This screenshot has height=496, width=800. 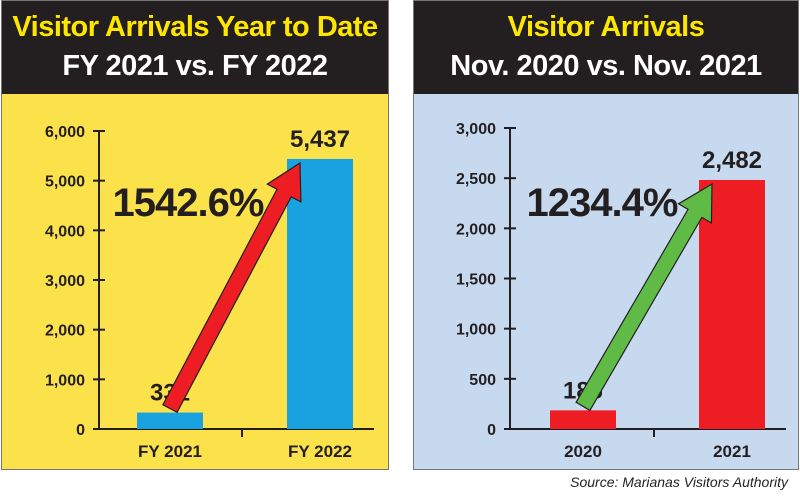 What do you see at coordinates (195, 66) in the screenshot?
I see `chart-subtitle-ytd: FY 2021 vs. FY 2022` at bounding box center [195, 66].